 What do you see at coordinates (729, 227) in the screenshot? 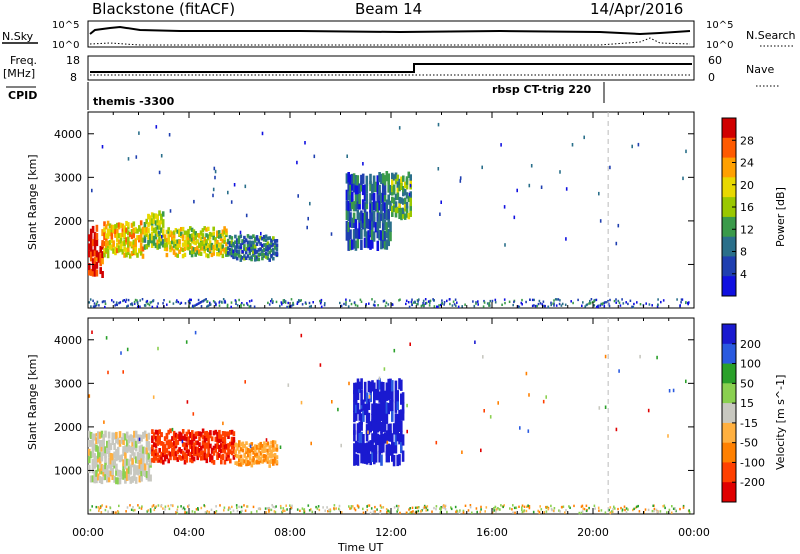
I see `colorbar-swatch` at bounding box center [729, 227].